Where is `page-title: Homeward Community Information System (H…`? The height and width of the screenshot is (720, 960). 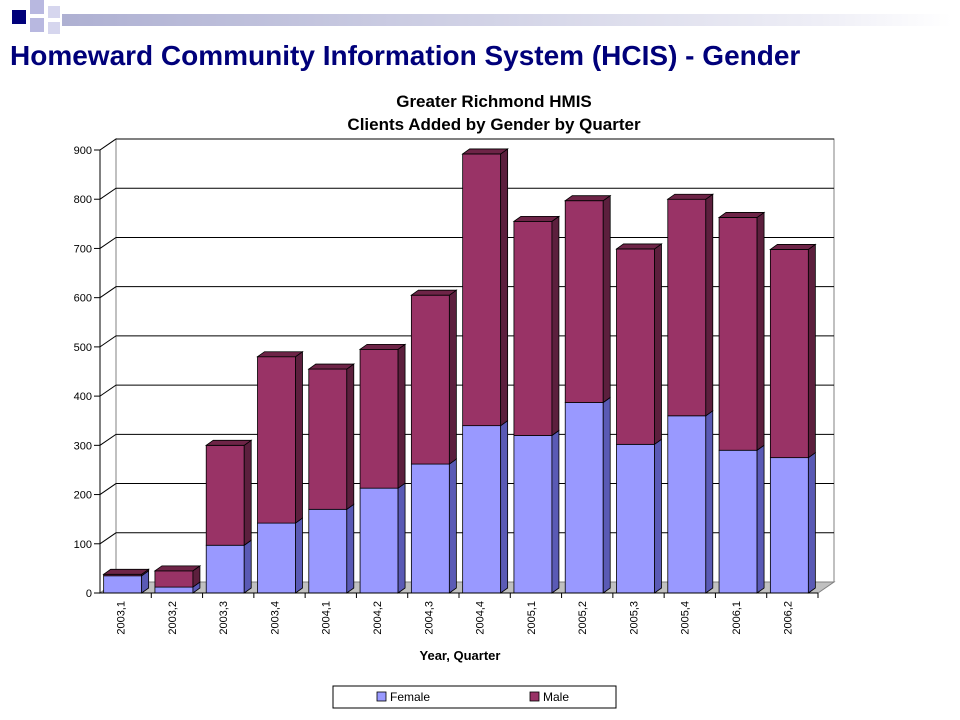 page-title: Homeward Community Information System (H… is located at coordinates (405, 55).